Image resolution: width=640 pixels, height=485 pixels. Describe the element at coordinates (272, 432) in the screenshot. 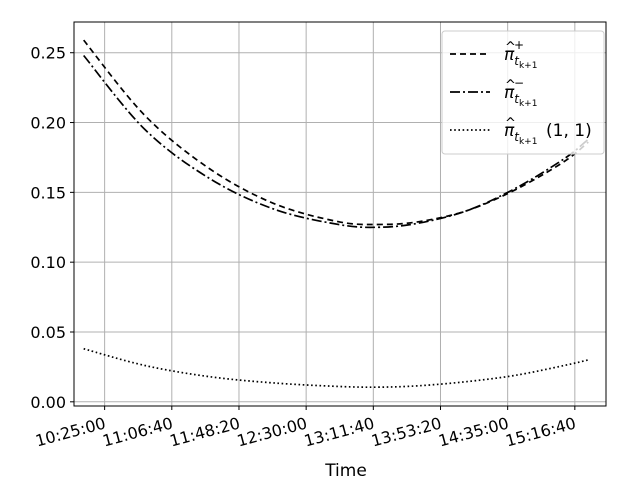

I see `x-tick-label: 12:30:00` at that location.